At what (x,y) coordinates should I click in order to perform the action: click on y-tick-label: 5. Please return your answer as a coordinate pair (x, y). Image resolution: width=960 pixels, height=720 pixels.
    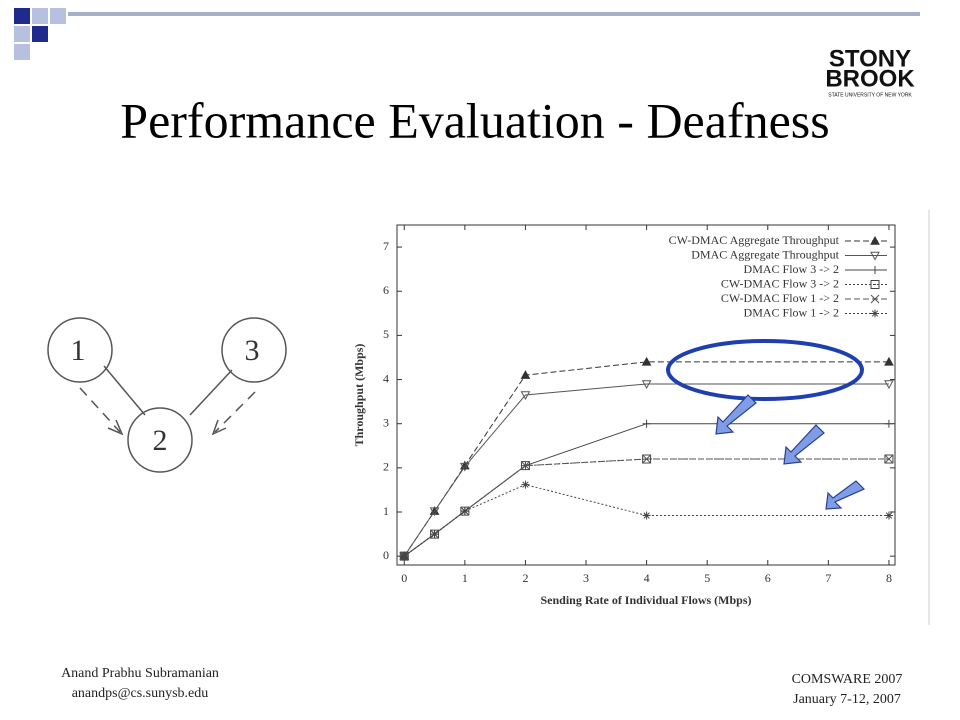
    Looking at the image, I should click on (386, 334).